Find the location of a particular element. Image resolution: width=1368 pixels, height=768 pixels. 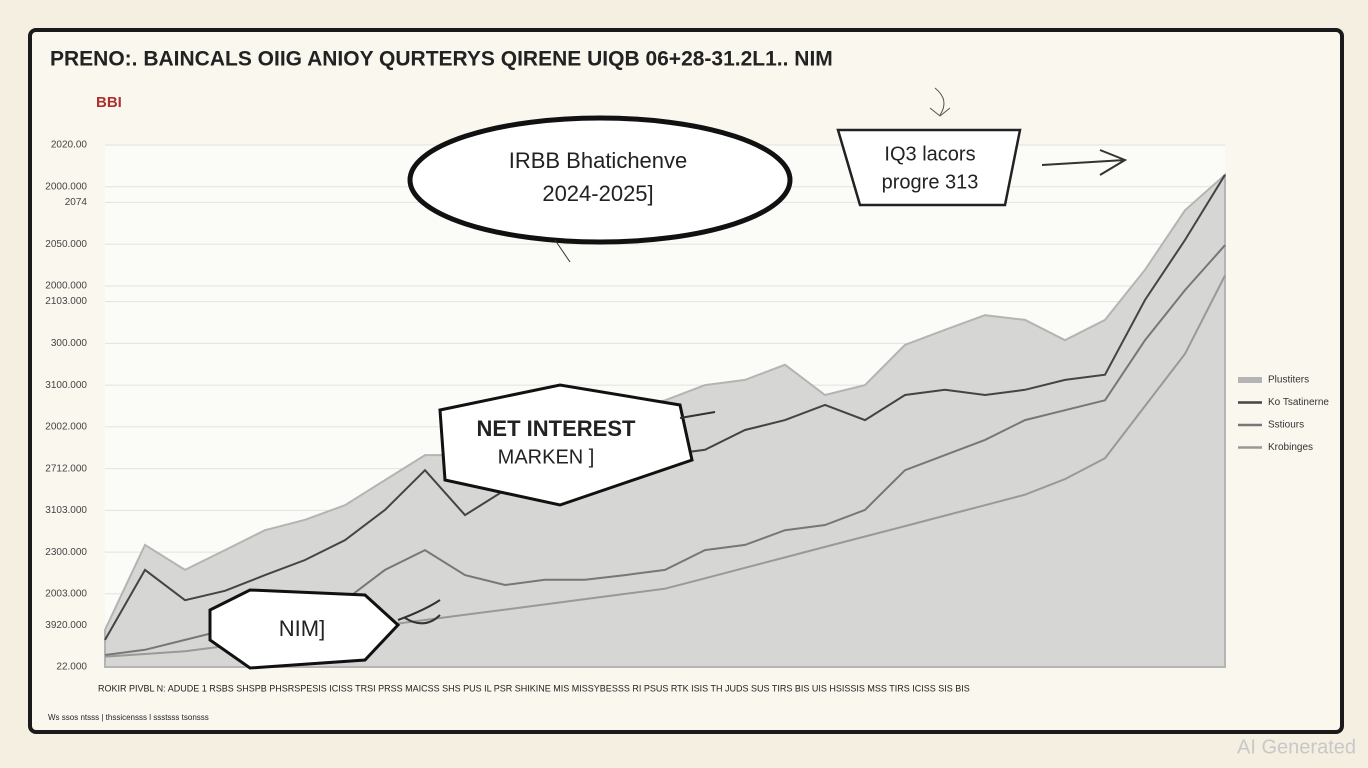

legend-label: Sstiours is located at coordinates (1286, 425).